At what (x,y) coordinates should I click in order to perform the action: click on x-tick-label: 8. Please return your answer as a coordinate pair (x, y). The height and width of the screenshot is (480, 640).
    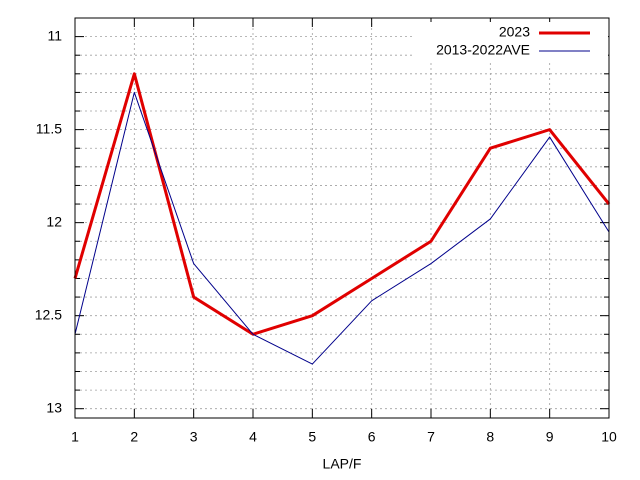
    Looking at the image, I should click on (490, 437).